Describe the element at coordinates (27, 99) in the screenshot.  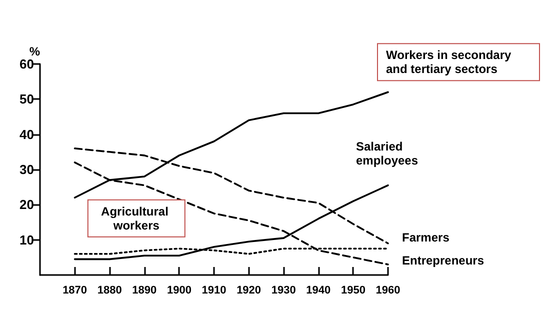
I see `y-tick-label: 50` at that location.